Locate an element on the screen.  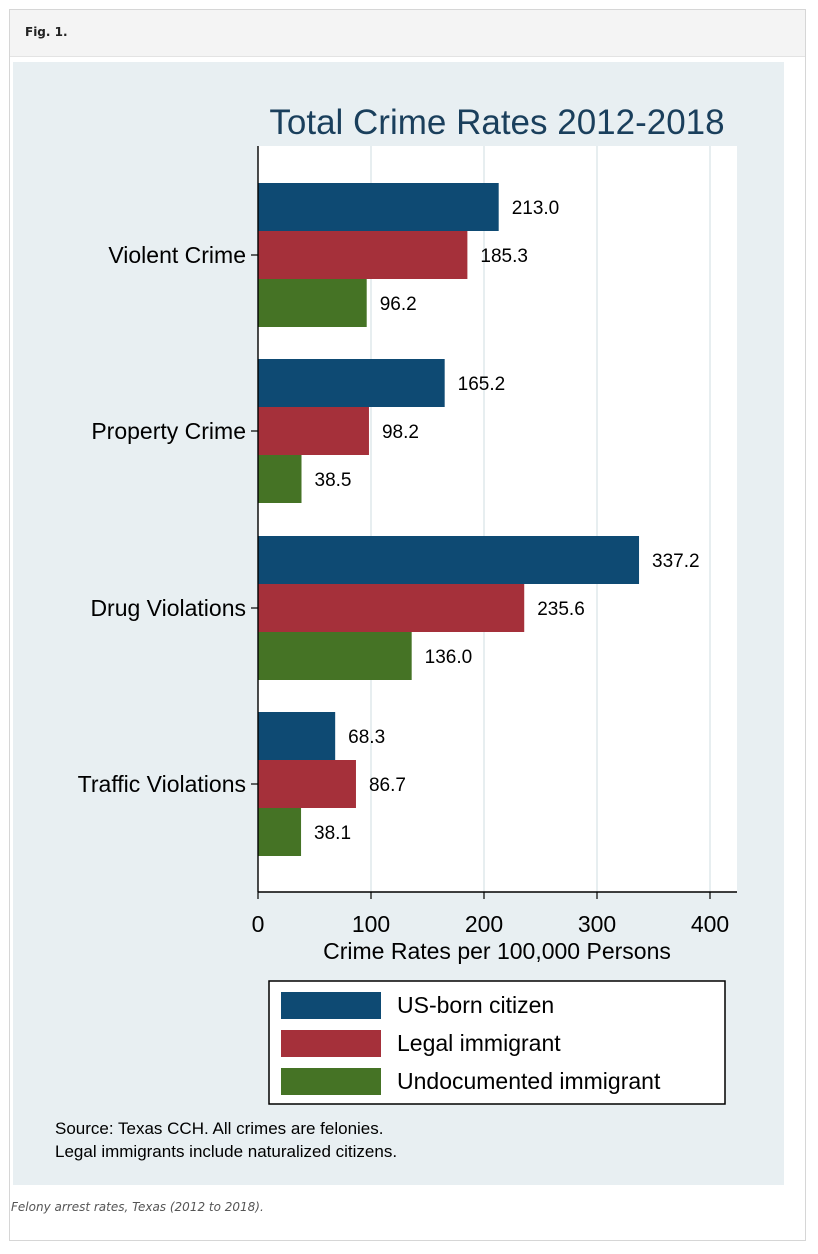
category-label: Traffic Violations is located at coordinates (162, 784).